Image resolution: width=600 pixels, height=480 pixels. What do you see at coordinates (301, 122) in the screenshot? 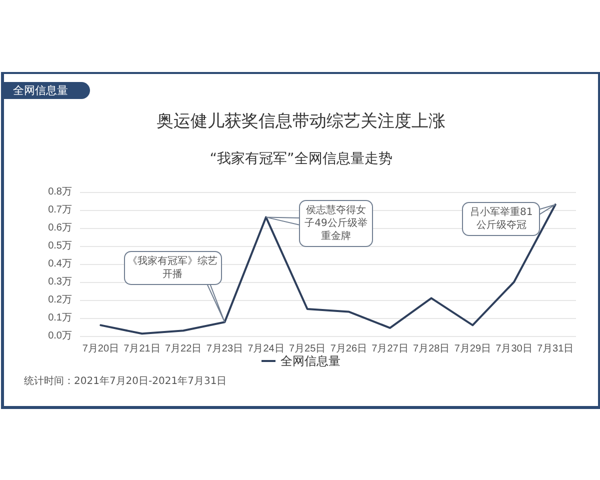
I see `chart-title: 奥运健儿获奖信息带动综艺关注度上涨` at bounding box center [301, 122].